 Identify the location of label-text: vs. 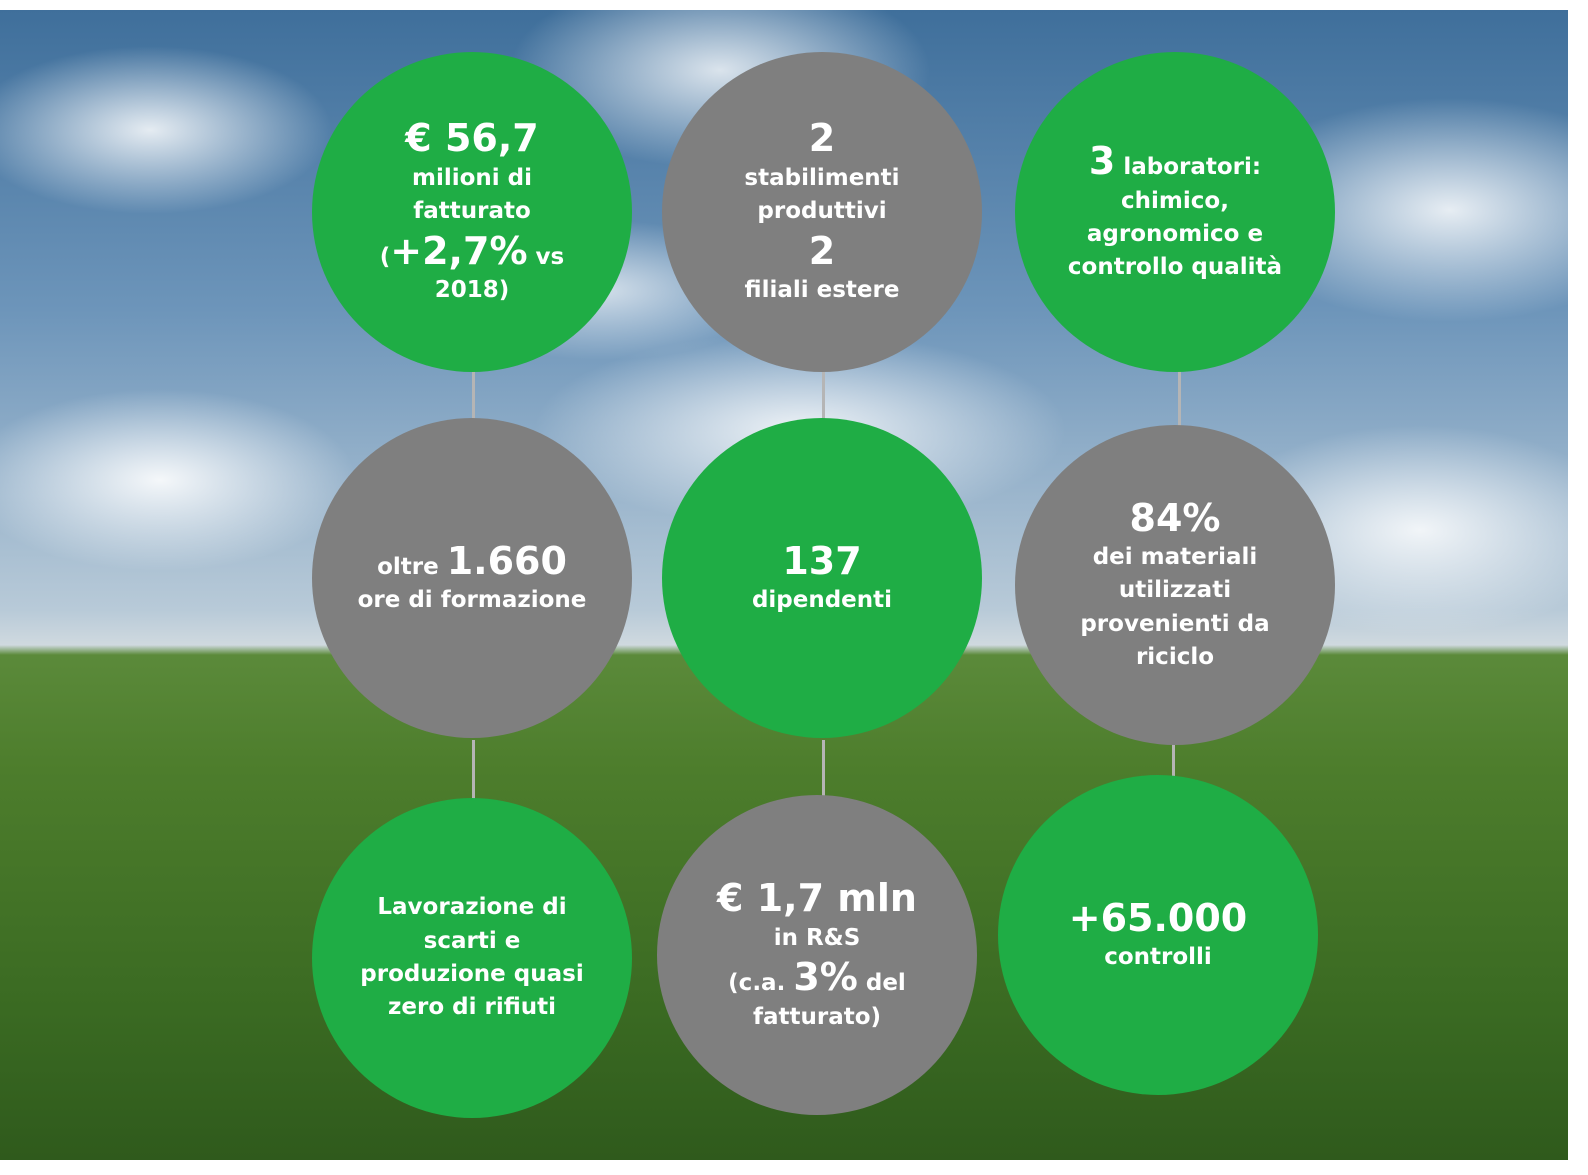
(546, 256).